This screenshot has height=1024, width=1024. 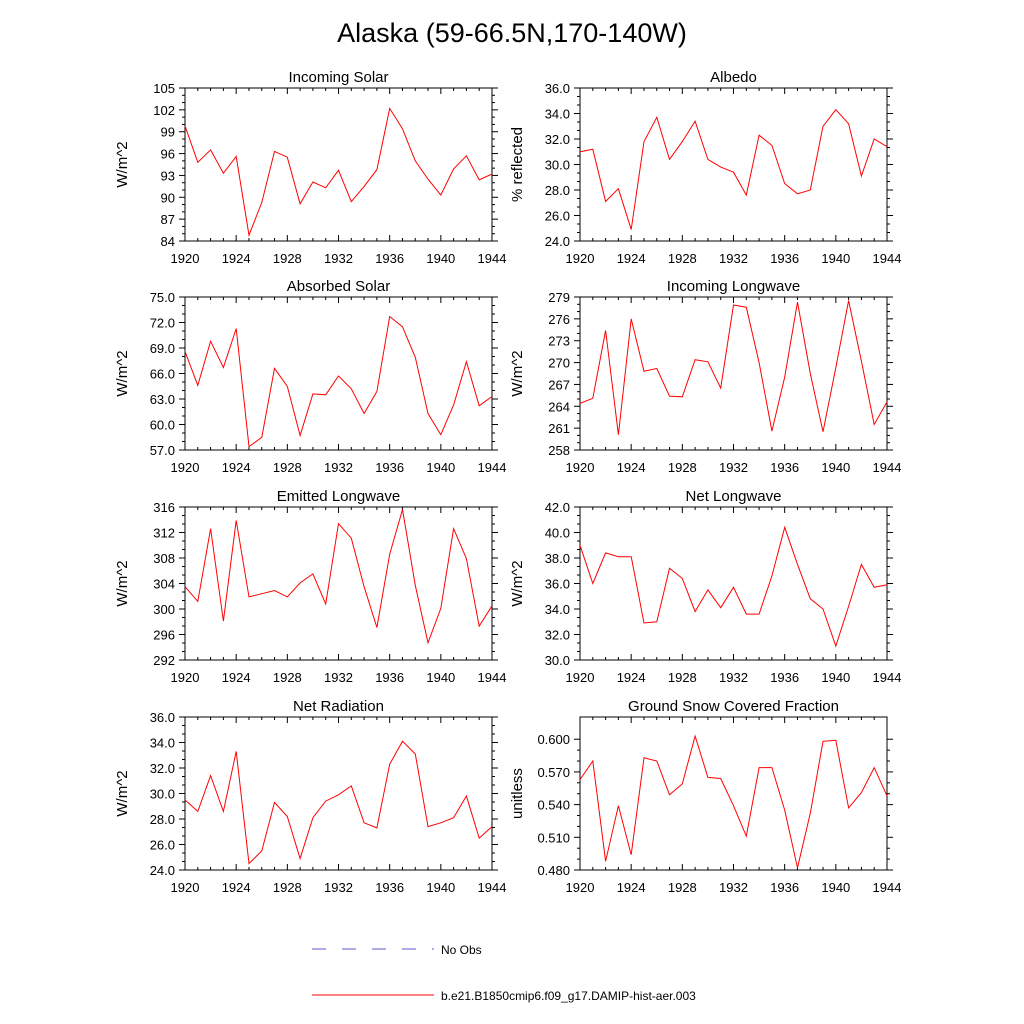 What do you see at coordinates (164, 110) in the screenshot?
I see `y-tick-label: 102` at bounding box center [164, 110].